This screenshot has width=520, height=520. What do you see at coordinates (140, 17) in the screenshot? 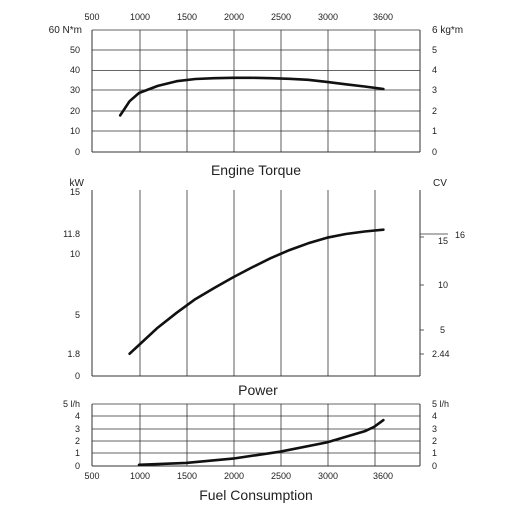
I see `top-x-tick: 1000` at bounding box center [140, 17].